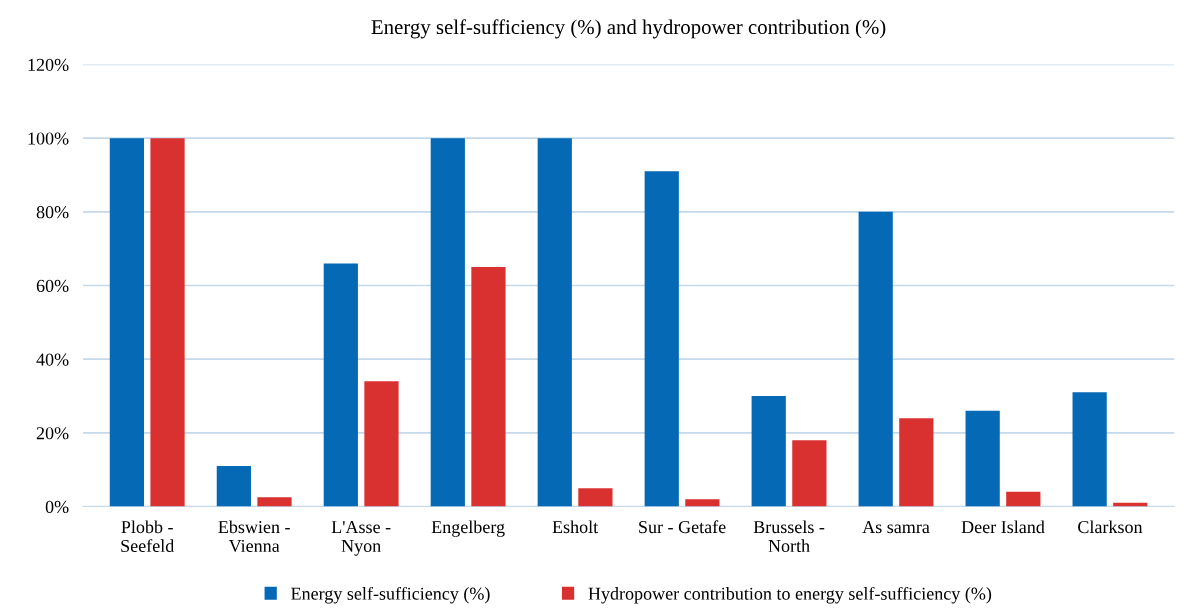 The width and height of the screenshot is (1186, 614). I want to click on y-tick-label: 20%, so click(52, 433).